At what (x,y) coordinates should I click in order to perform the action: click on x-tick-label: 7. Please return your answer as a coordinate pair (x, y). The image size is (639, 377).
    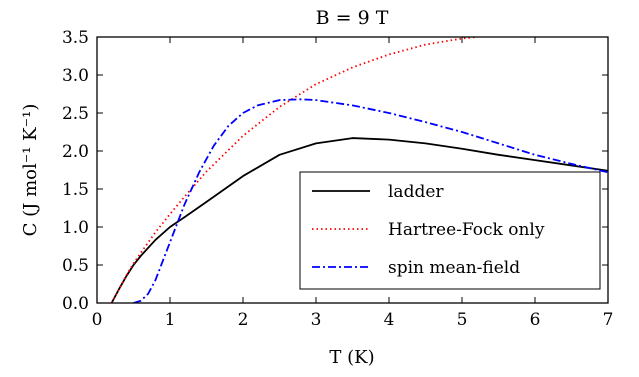
    Looking at the image, I should click on (608, 320).